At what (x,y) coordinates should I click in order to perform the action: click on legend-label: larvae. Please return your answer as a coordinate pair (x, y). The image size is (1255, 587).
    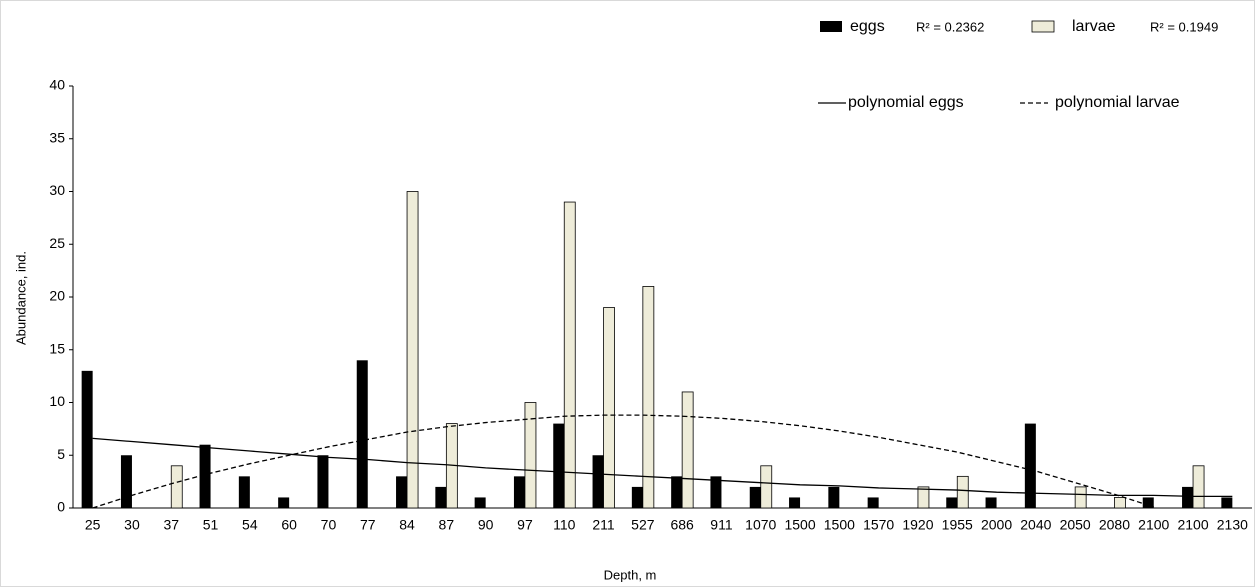
    Looking at the image, I should click on (1094, 26).